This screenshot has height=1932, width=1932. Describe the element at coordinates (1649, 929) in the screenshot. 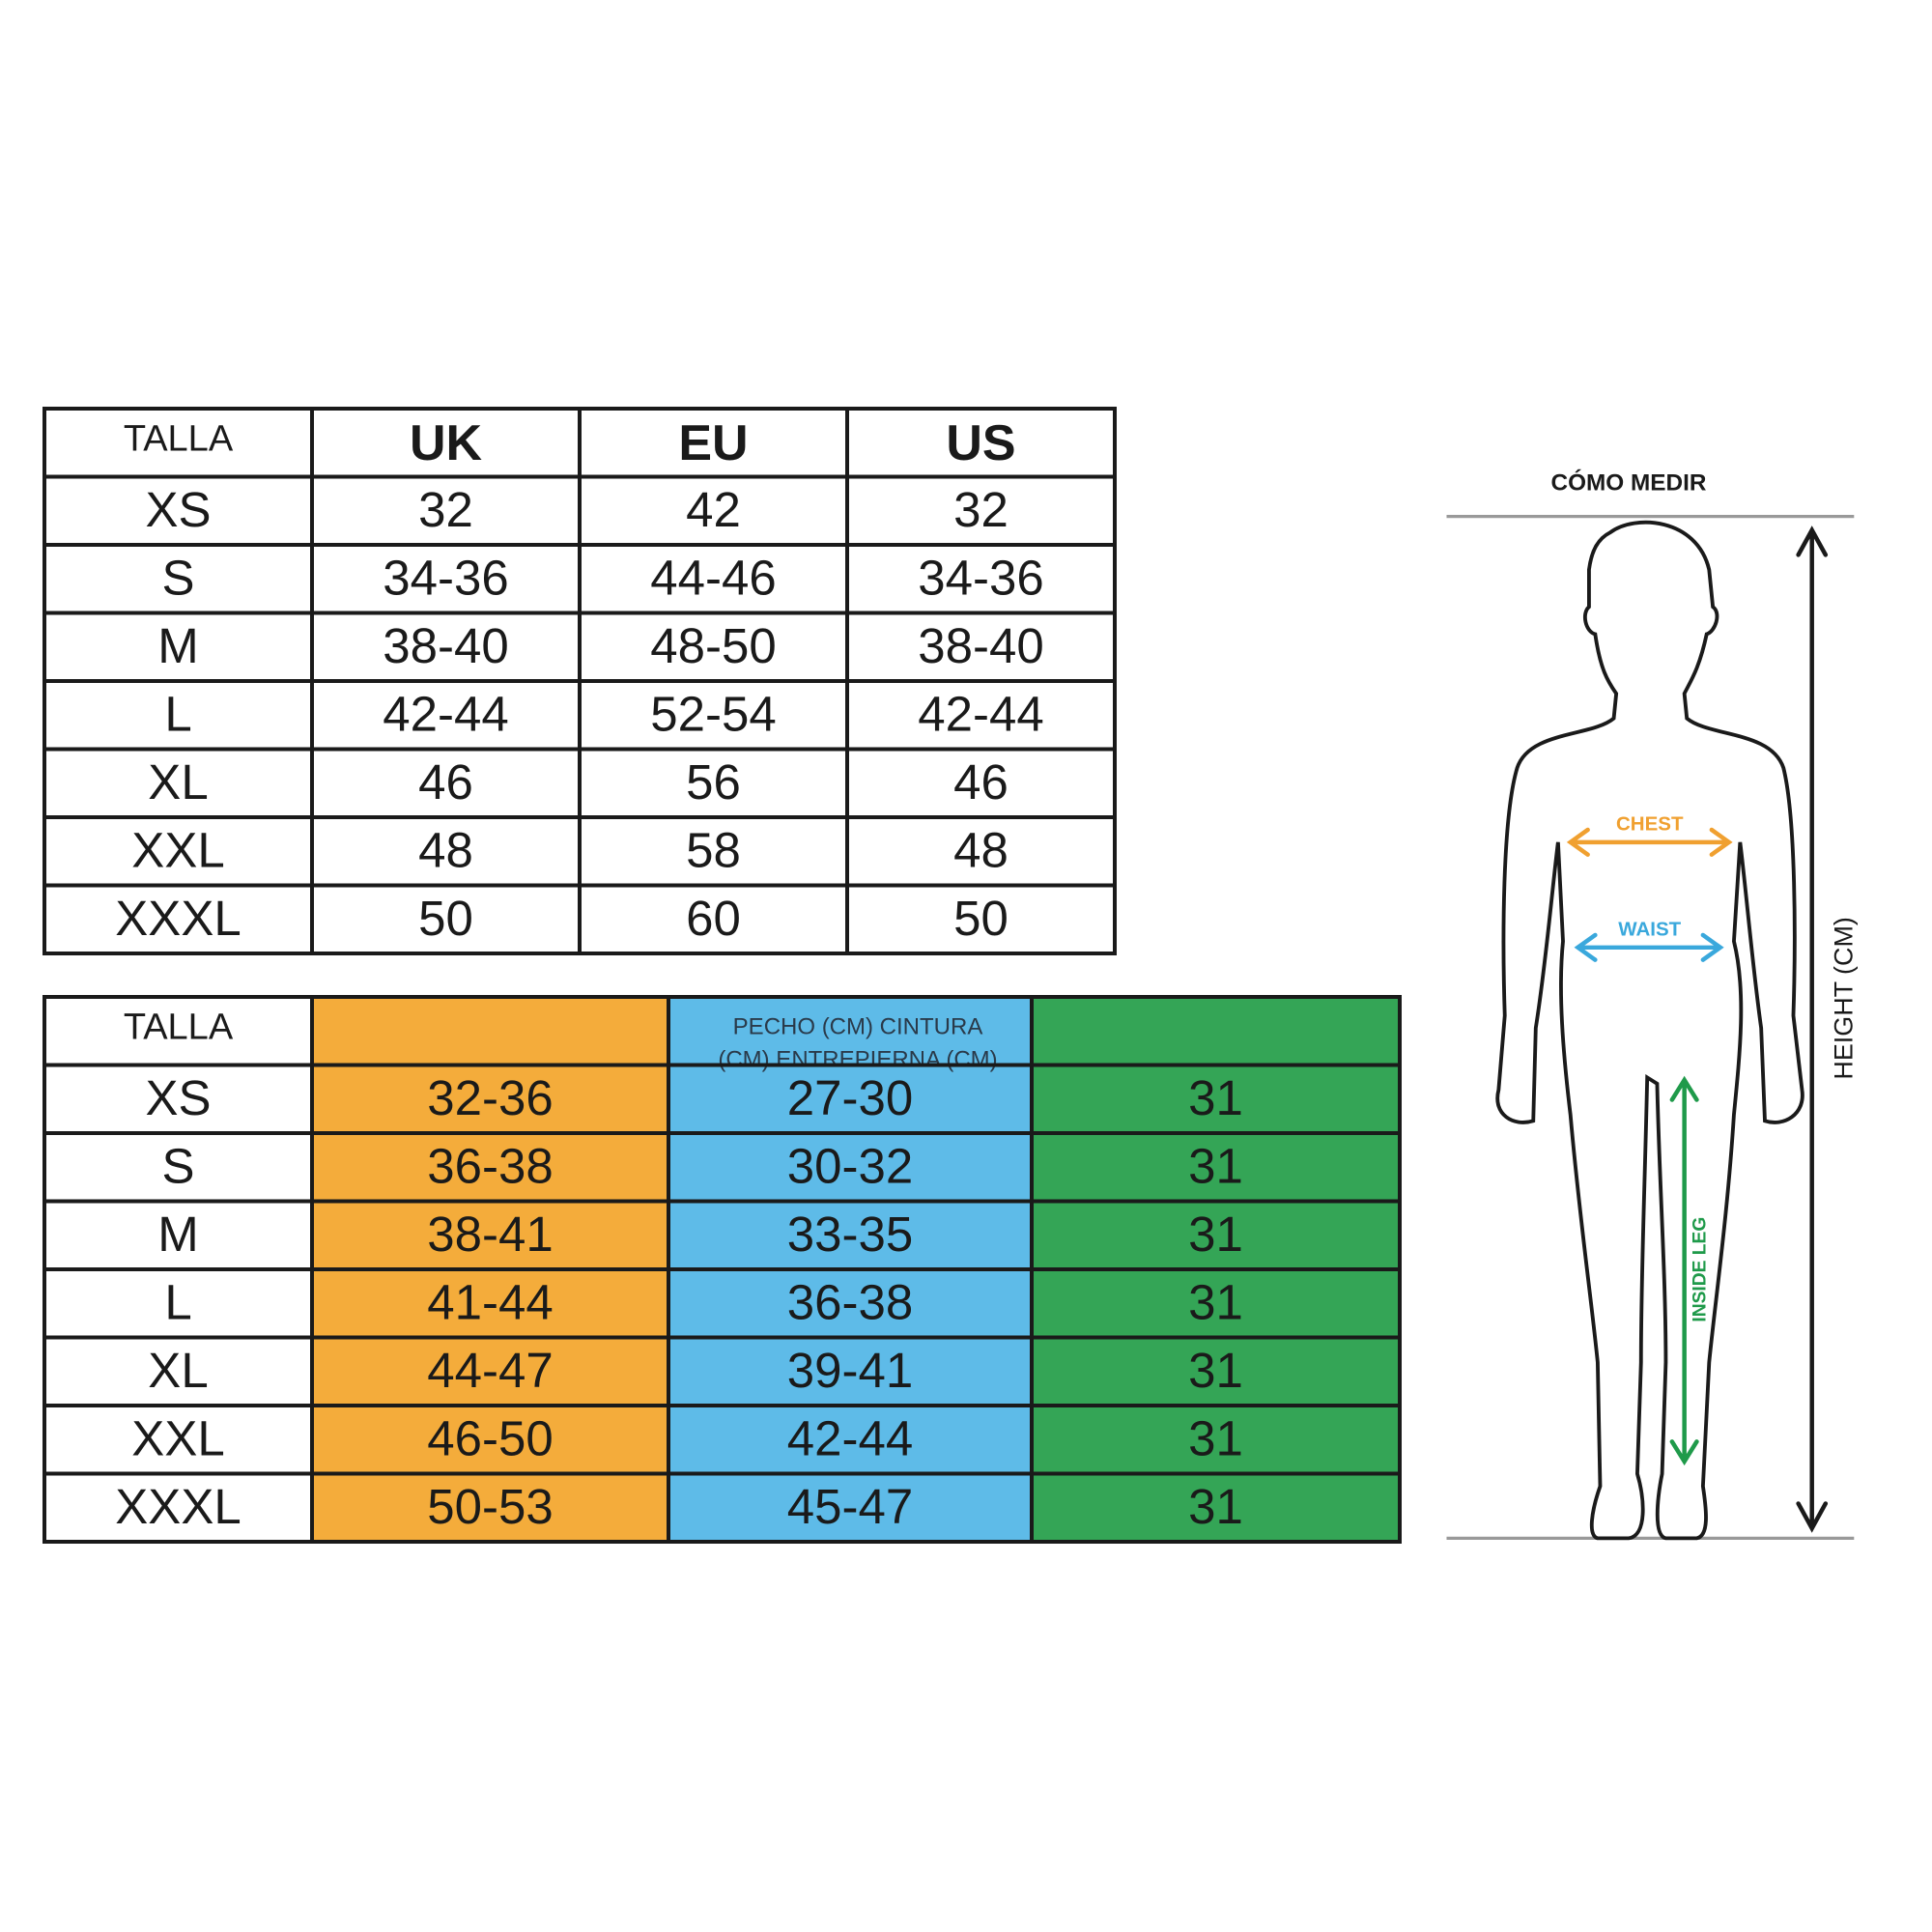

I see `waist-label: WAIST` at that location.